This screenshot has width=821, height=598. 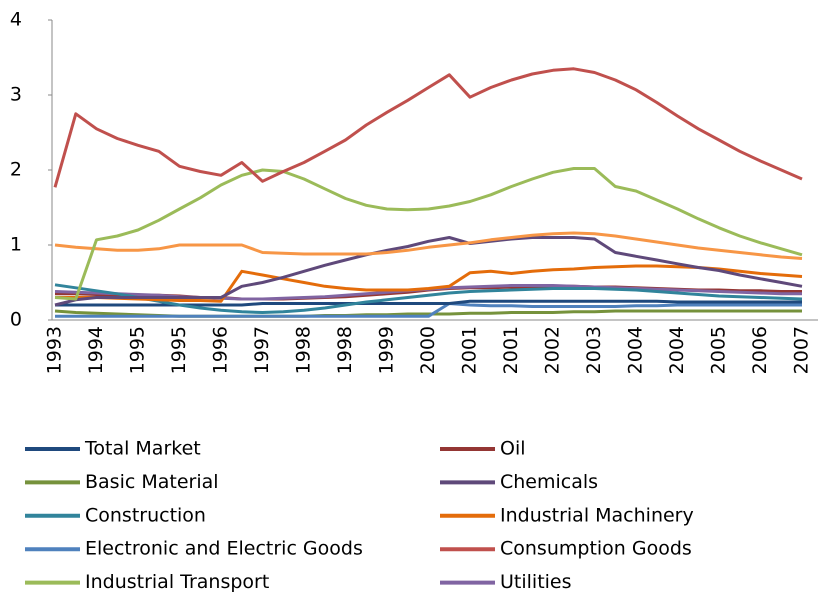 What do you see at coordinates (55, 350) in the screenshot?
I see `x-tick-label: 1993` at bounding box center [55, 350].